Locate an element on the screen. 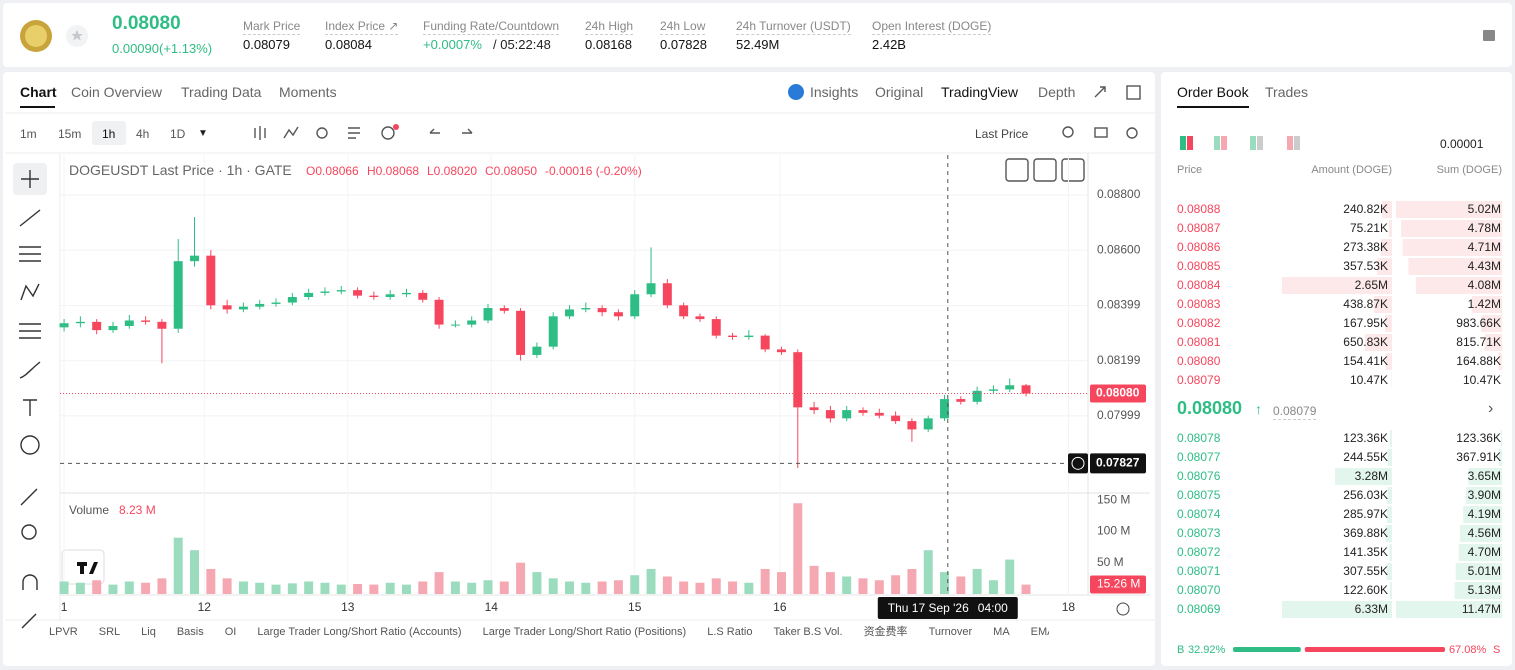  indicator-tab: EMA is located at coordinates (1039, 632).